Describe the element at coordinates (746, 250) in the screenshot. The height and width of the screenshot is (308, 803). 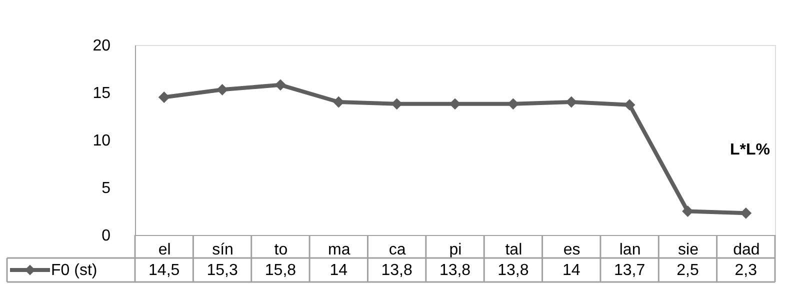
I see `x-tick-label: dad` at that location.